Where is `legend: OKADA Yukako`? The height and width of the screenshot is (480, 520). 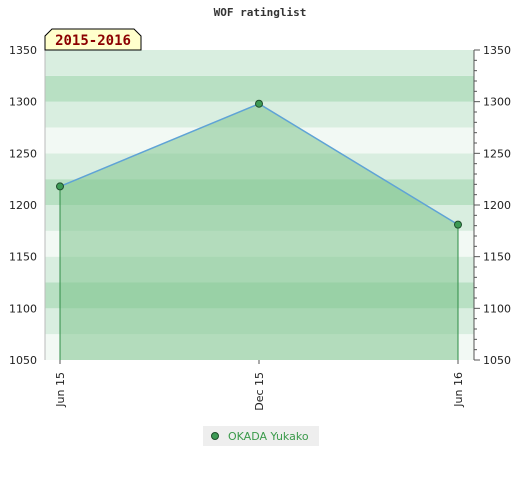 legend: OKADA Yukako is located at coordinates (261, 436).